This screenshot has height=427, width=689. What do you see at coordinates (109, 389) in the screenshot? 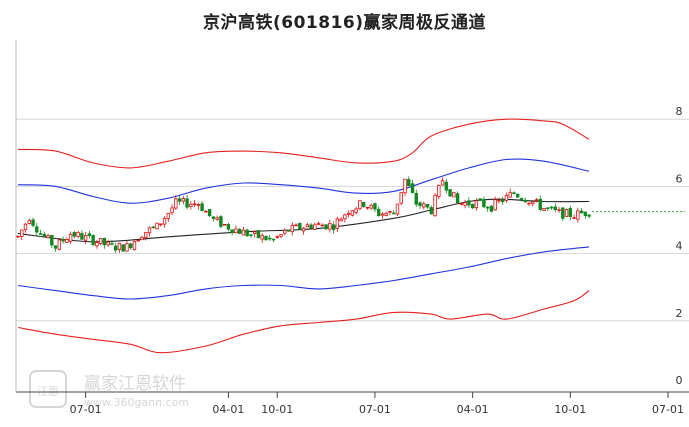
I see `watermark: 江恩 赢家江恩软件 www.360gann.com` at bounding box center [109, 389].